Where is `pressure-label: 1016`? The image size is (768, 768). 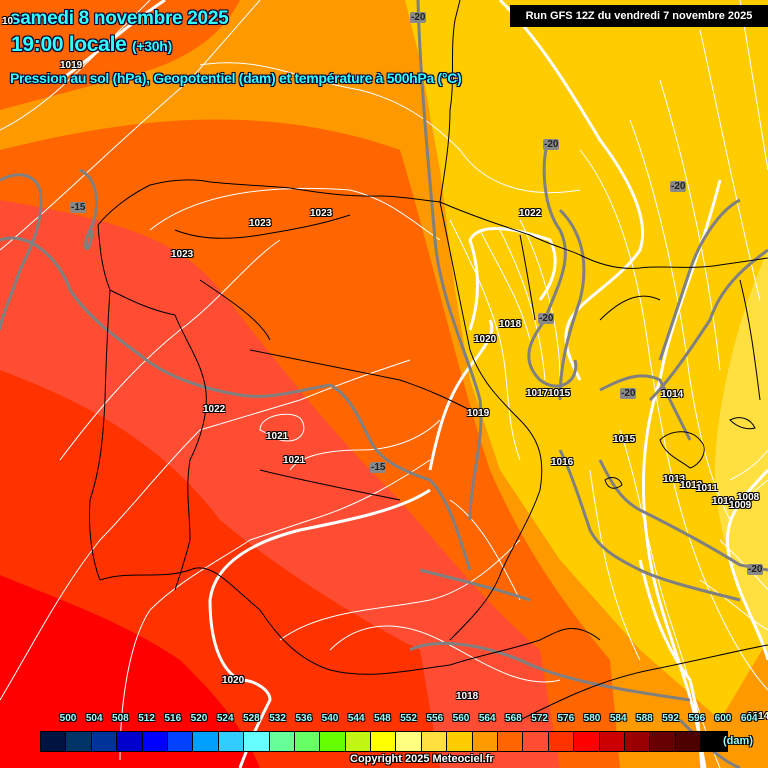
pressure-label: 1016 is located at coordinates (562, 462).